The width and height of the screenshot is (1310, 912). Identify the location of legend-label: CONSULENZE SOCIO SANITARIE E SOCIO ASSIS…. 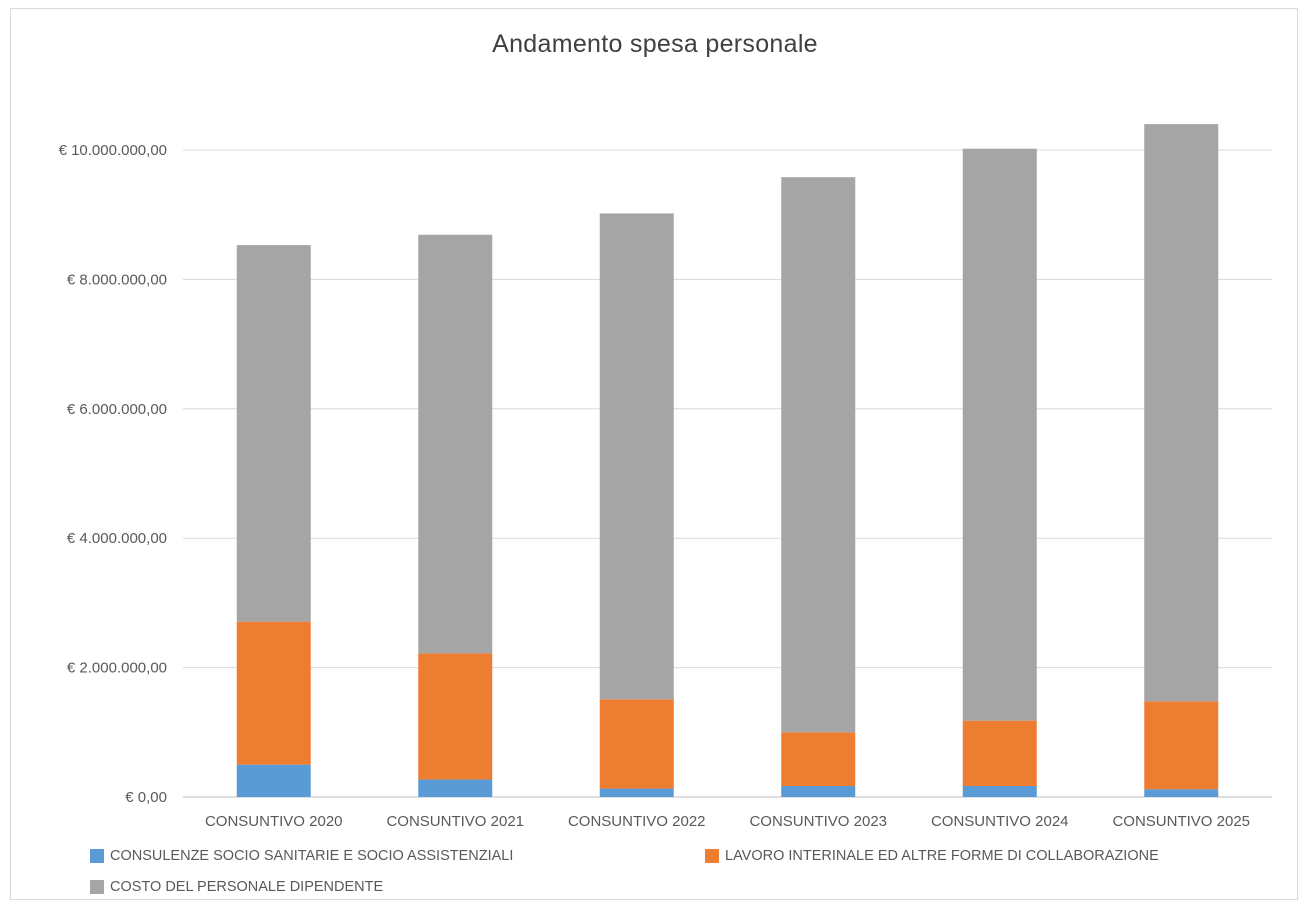
(312, 856).